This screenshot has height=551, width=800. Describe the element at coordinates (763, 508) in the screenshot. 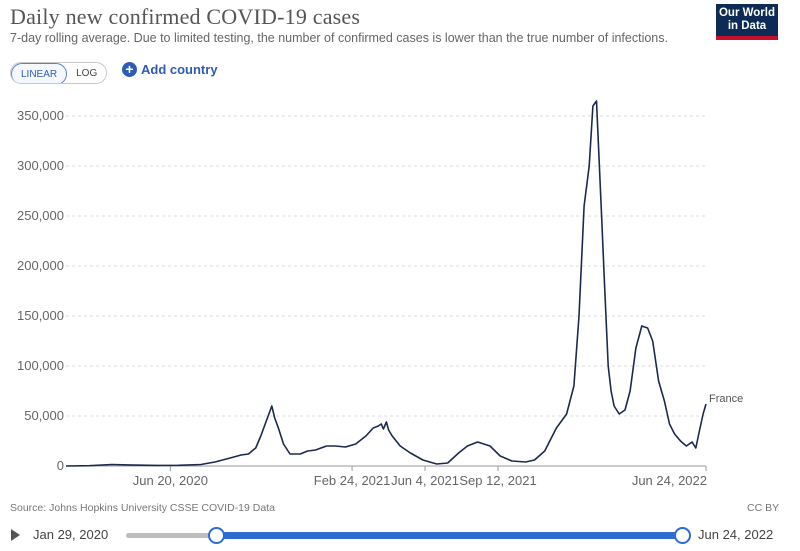

I see `license-link: CC BY` at that location.